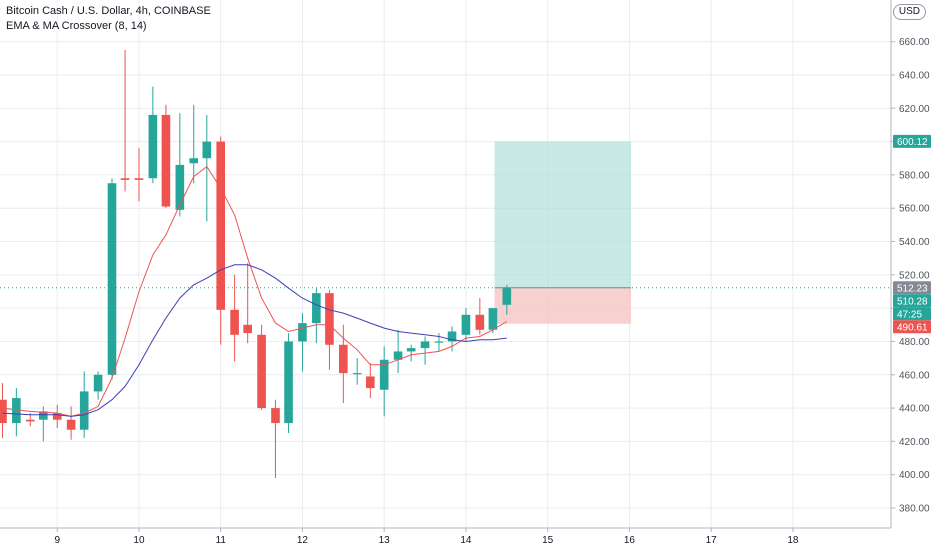 This screenshot has width=932, height=550. What do you see at coordinates (630, 540) in the screenshot?
I see `x-tick-label: 16` at bounding box center [630, 540].